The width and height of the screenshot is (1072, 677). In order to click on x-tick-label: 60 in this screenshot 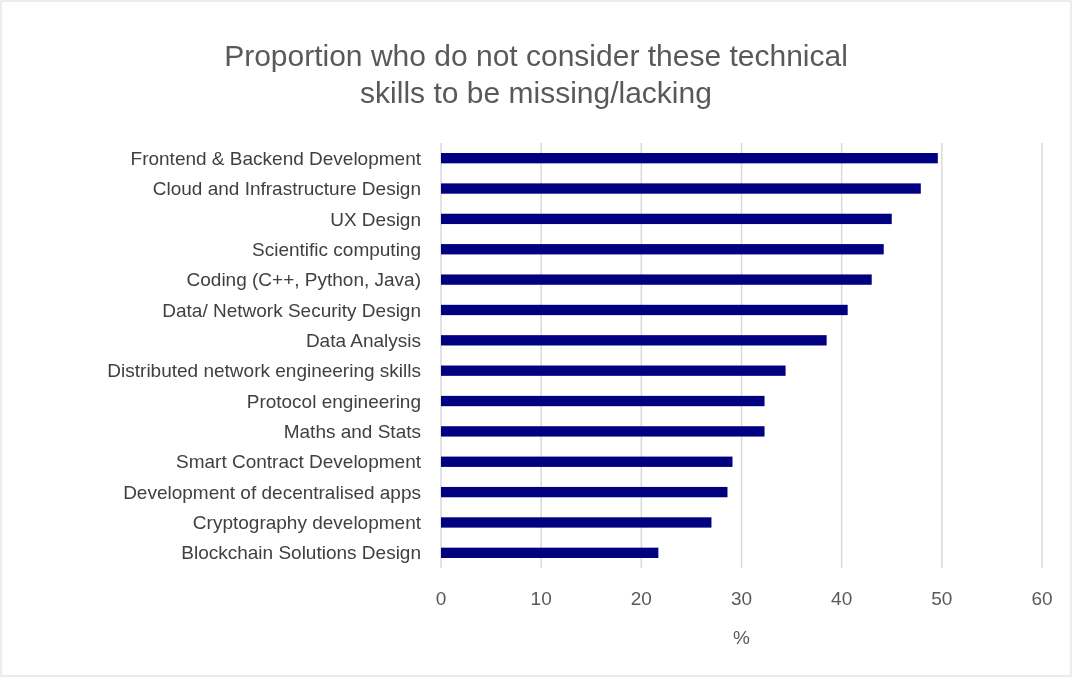, I will do `click(1042, 598)`.